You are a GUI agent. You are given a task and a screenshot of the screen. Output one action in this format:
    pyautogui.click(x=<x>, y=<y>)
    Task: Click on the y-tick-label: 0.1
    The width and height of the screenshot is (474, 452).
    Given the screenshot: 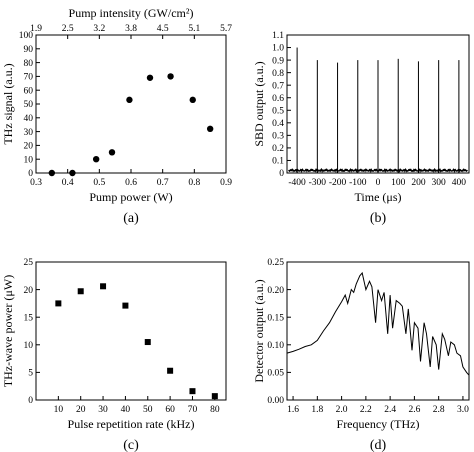 What is the action you would take?
    pyautogui.click(x=278, y=162)
    